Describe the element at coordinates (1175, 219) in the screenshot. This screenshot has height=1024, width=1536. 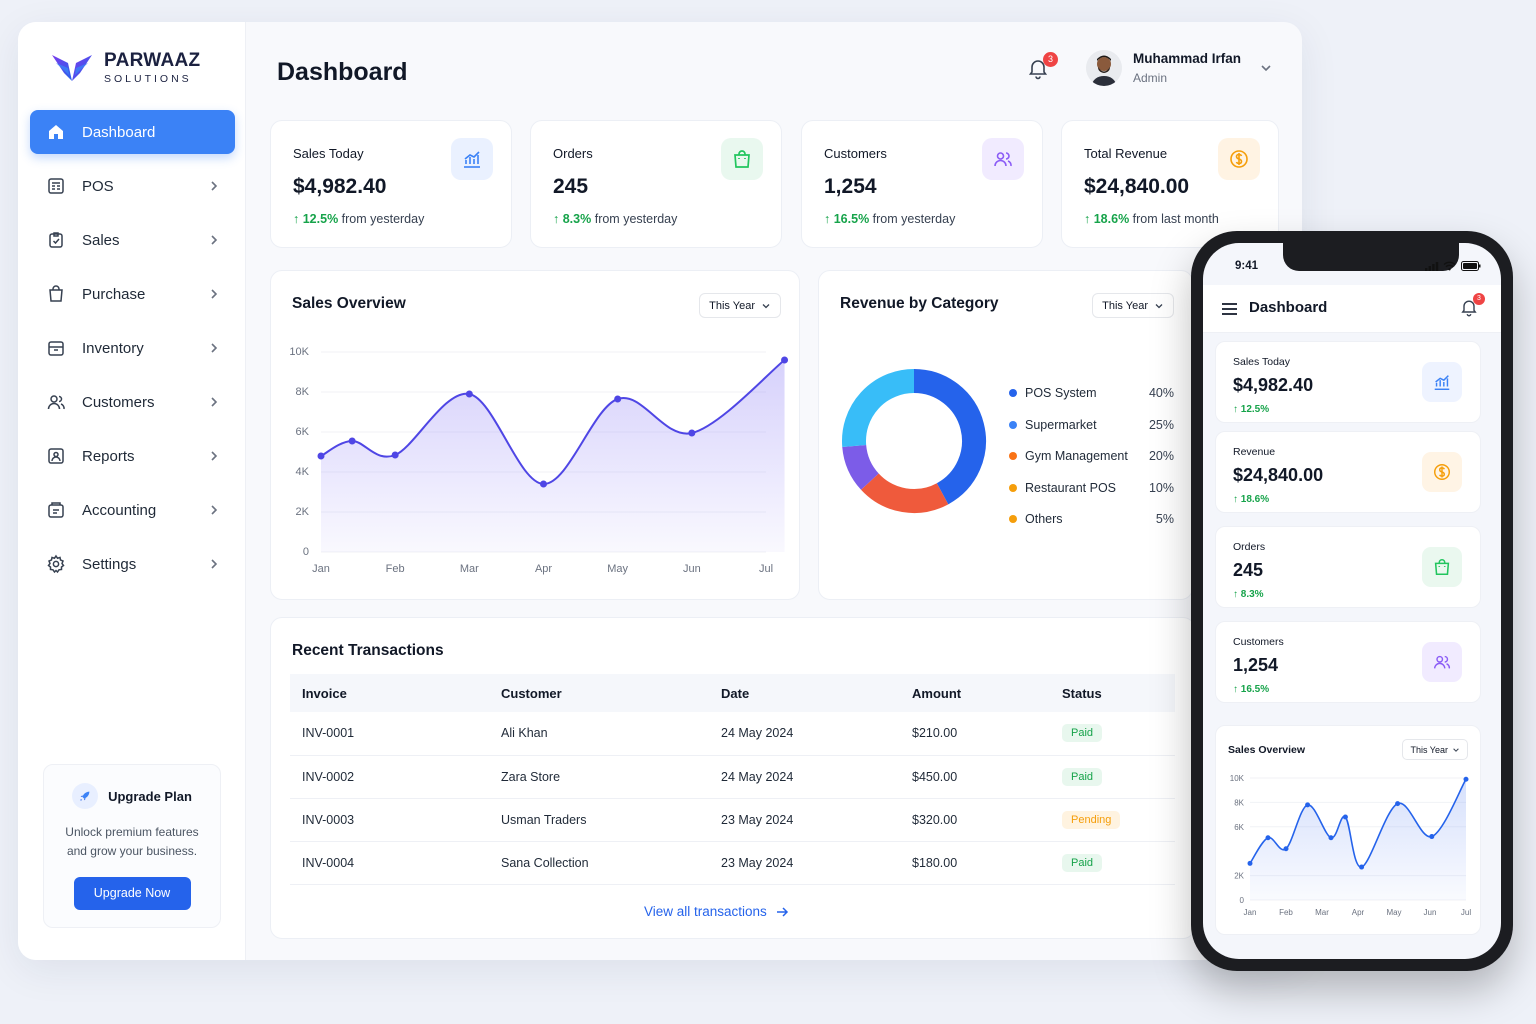
I see `stat-delta-suffix: from last month` at that location.